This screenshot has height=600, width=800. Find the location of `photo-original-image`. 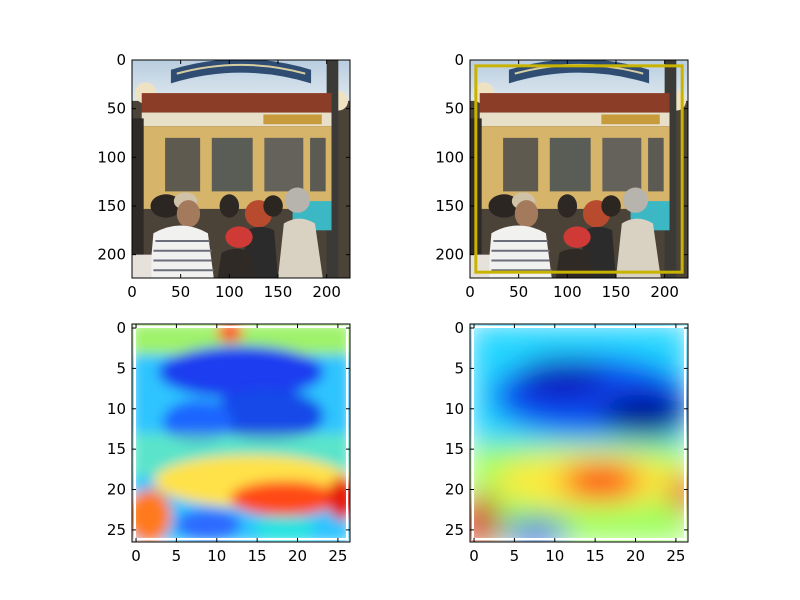

photo-original-image is located at coordinates (241, 169).